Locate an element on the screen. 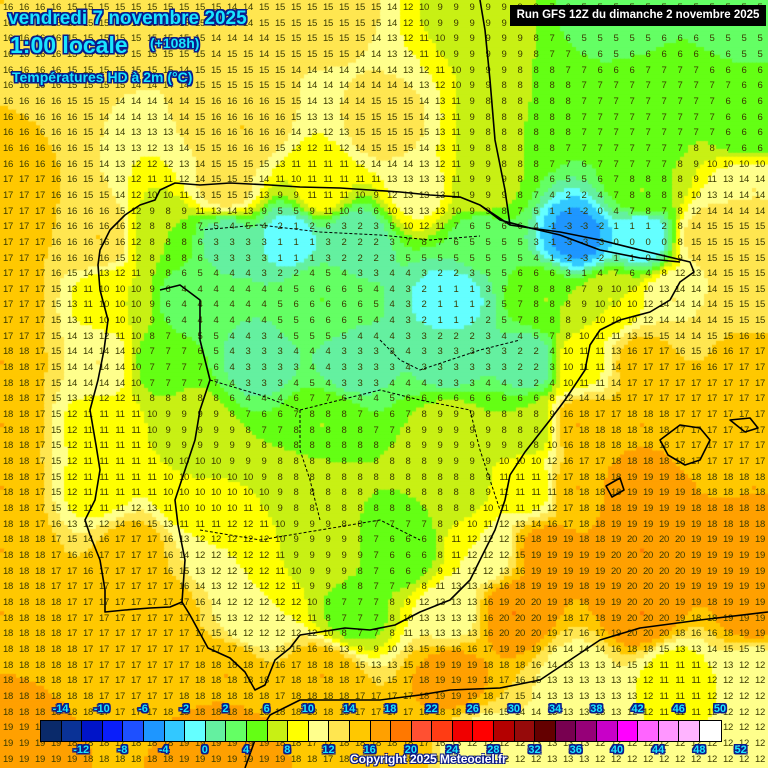  forecast-time: 1:00 locale is located at coordinates (69, 45).